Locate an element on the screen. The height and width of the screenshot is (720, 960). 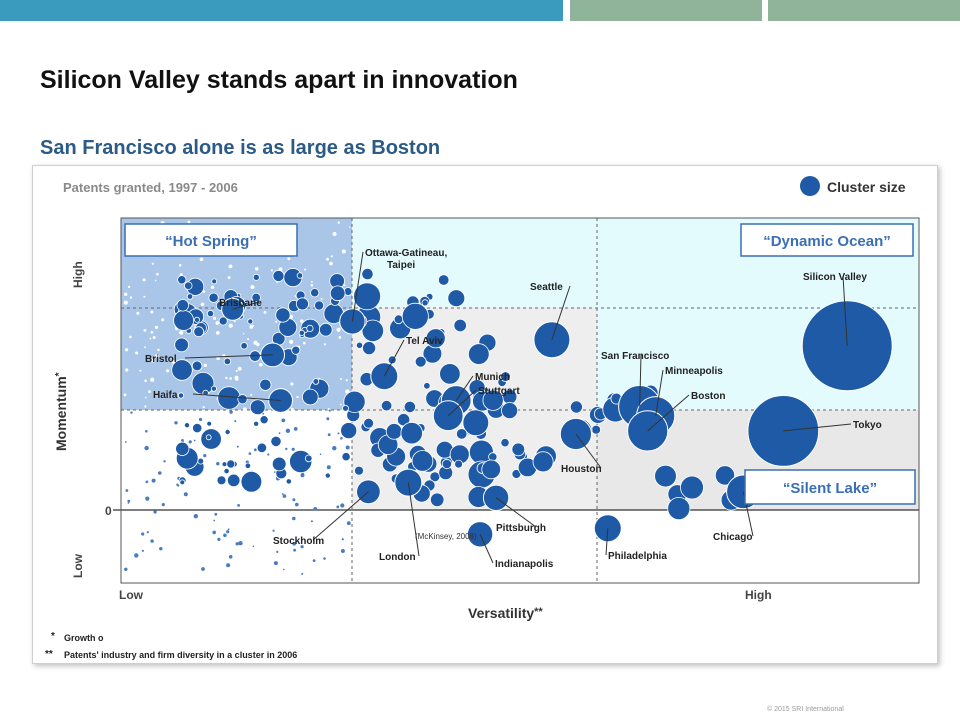
label-haifa: Haifa is located at coordinates (165, 395).